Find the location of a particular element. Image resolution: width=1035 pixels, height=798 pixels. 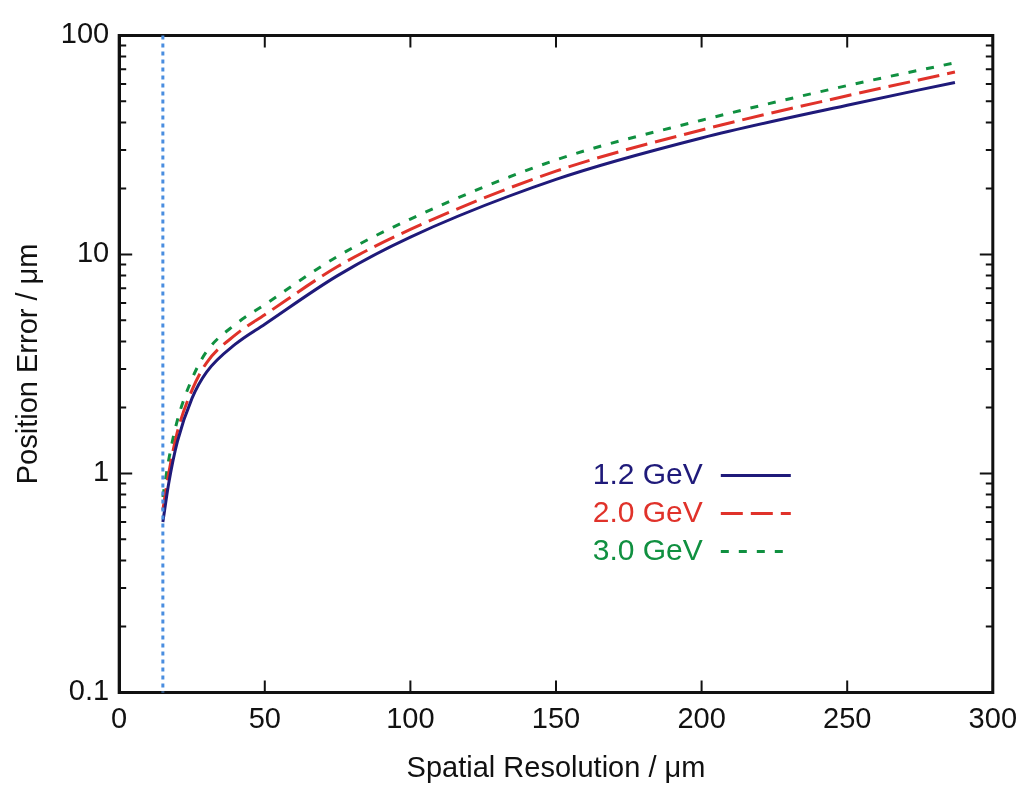

x-tick-label: 150 is located at coordinates (556, 717).